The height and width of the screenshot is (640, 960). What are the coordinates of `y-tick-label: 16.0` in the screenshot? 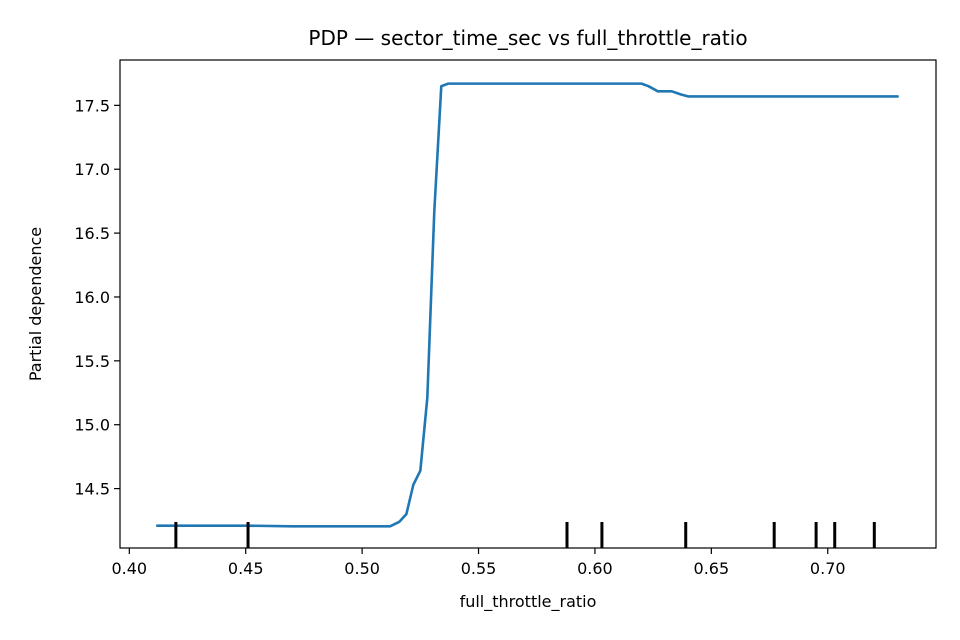 It's located at (92, 297).